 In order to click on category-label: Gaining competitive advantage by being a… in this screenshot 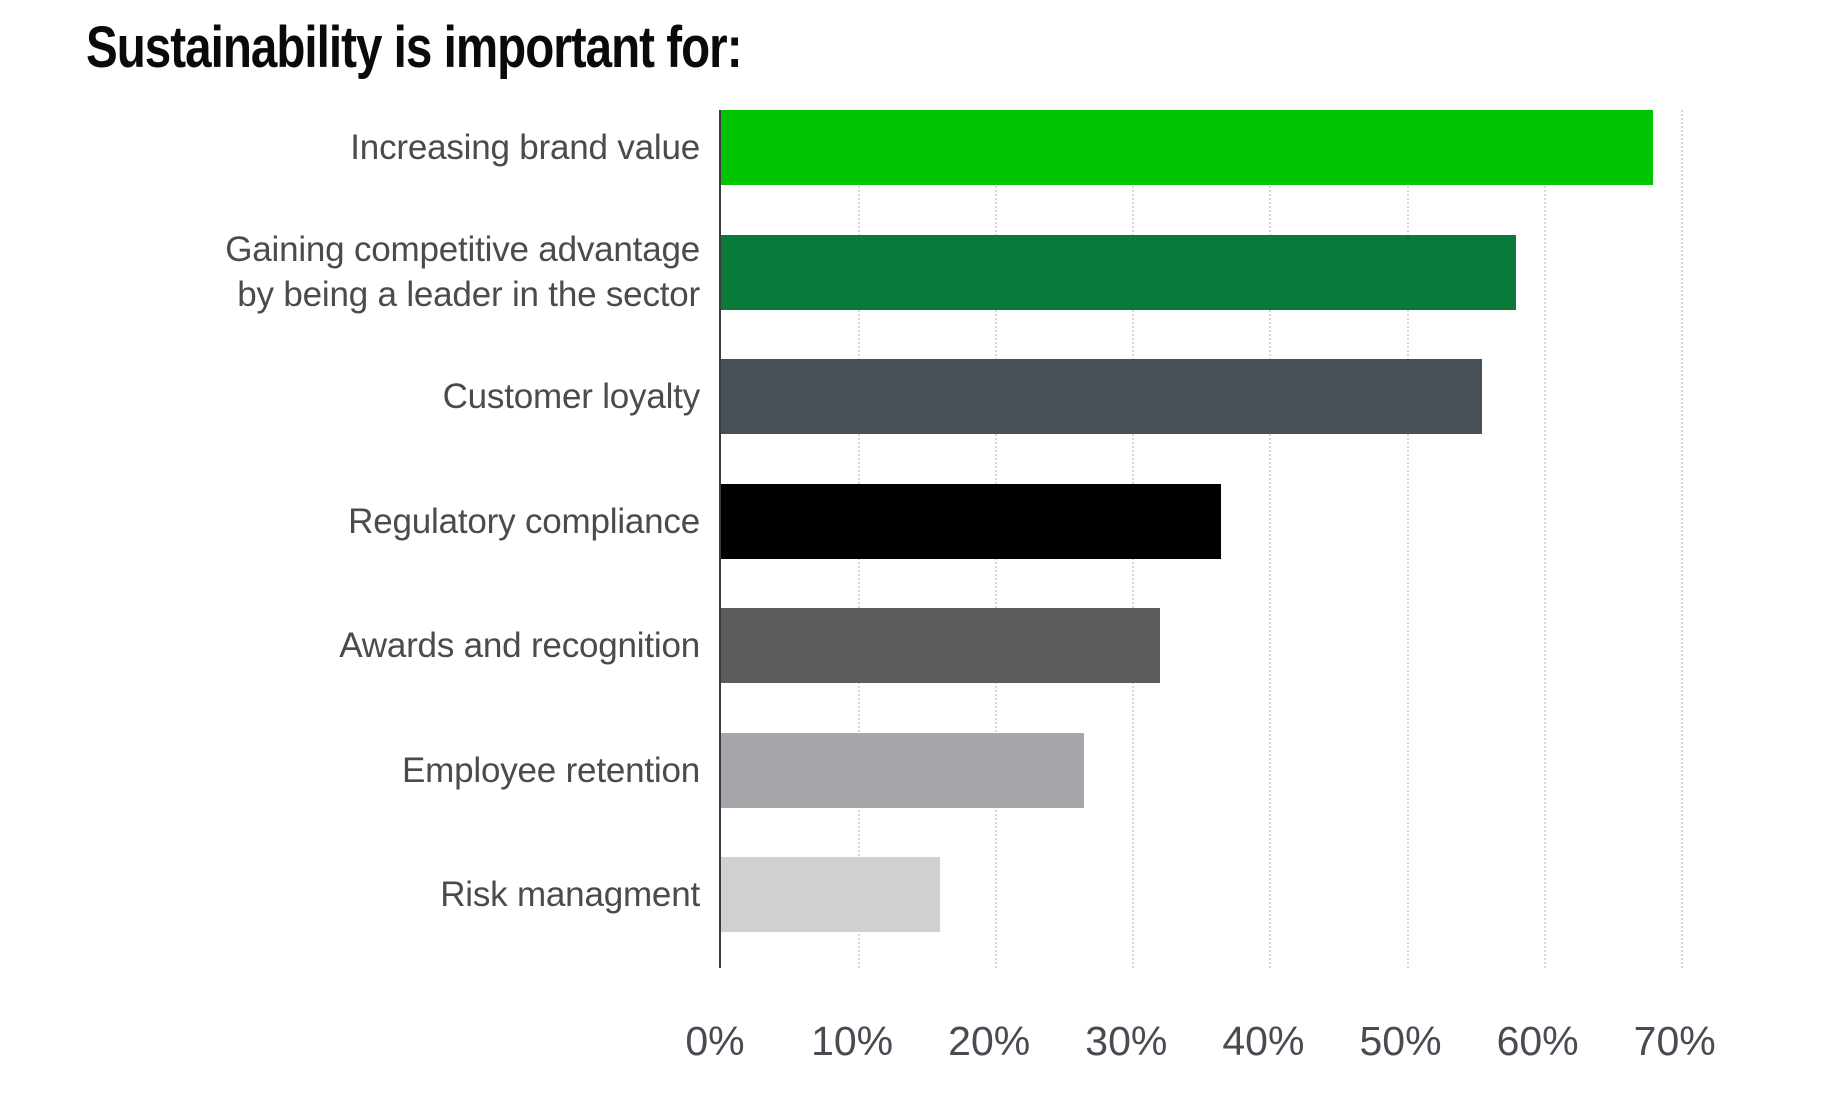, I will do `click(462, 272)`.